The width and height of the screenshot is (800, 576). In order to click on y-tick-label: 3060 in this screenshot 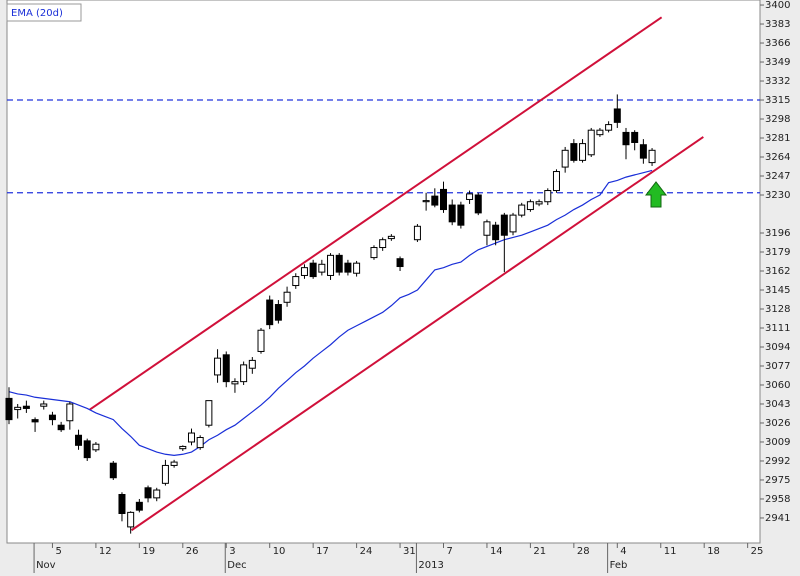, I will do `click(777, 385)`.